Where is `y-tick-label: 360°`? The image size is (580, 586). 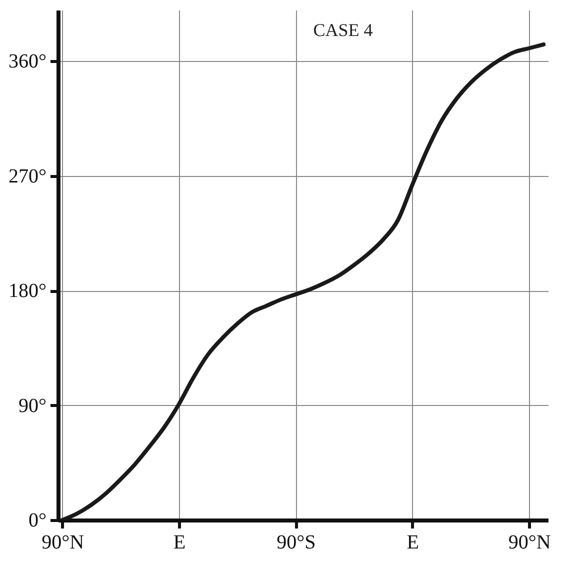
y-tick-label: 360° is located at coordinates (27, 61).